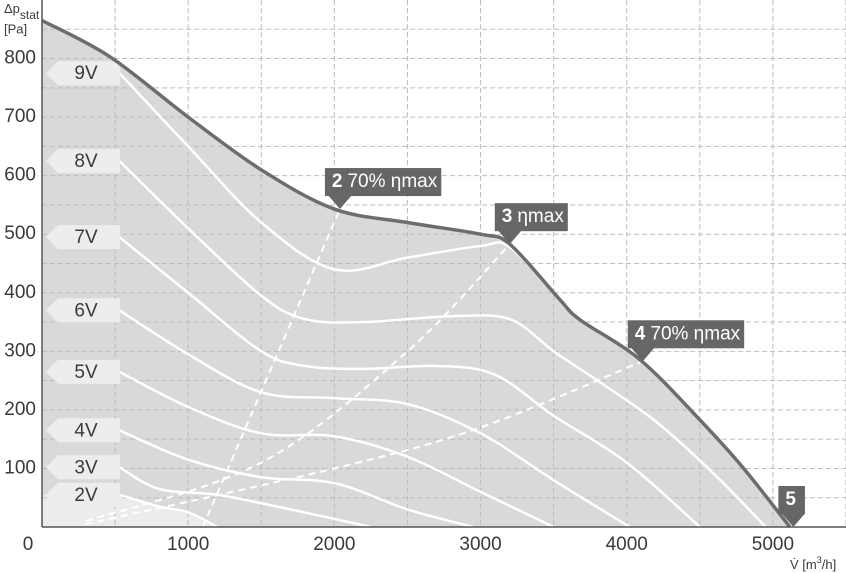  Describe the element at coordinates (829, 564) in the screenshot. I see `x-label-unit: /h]` at that location.